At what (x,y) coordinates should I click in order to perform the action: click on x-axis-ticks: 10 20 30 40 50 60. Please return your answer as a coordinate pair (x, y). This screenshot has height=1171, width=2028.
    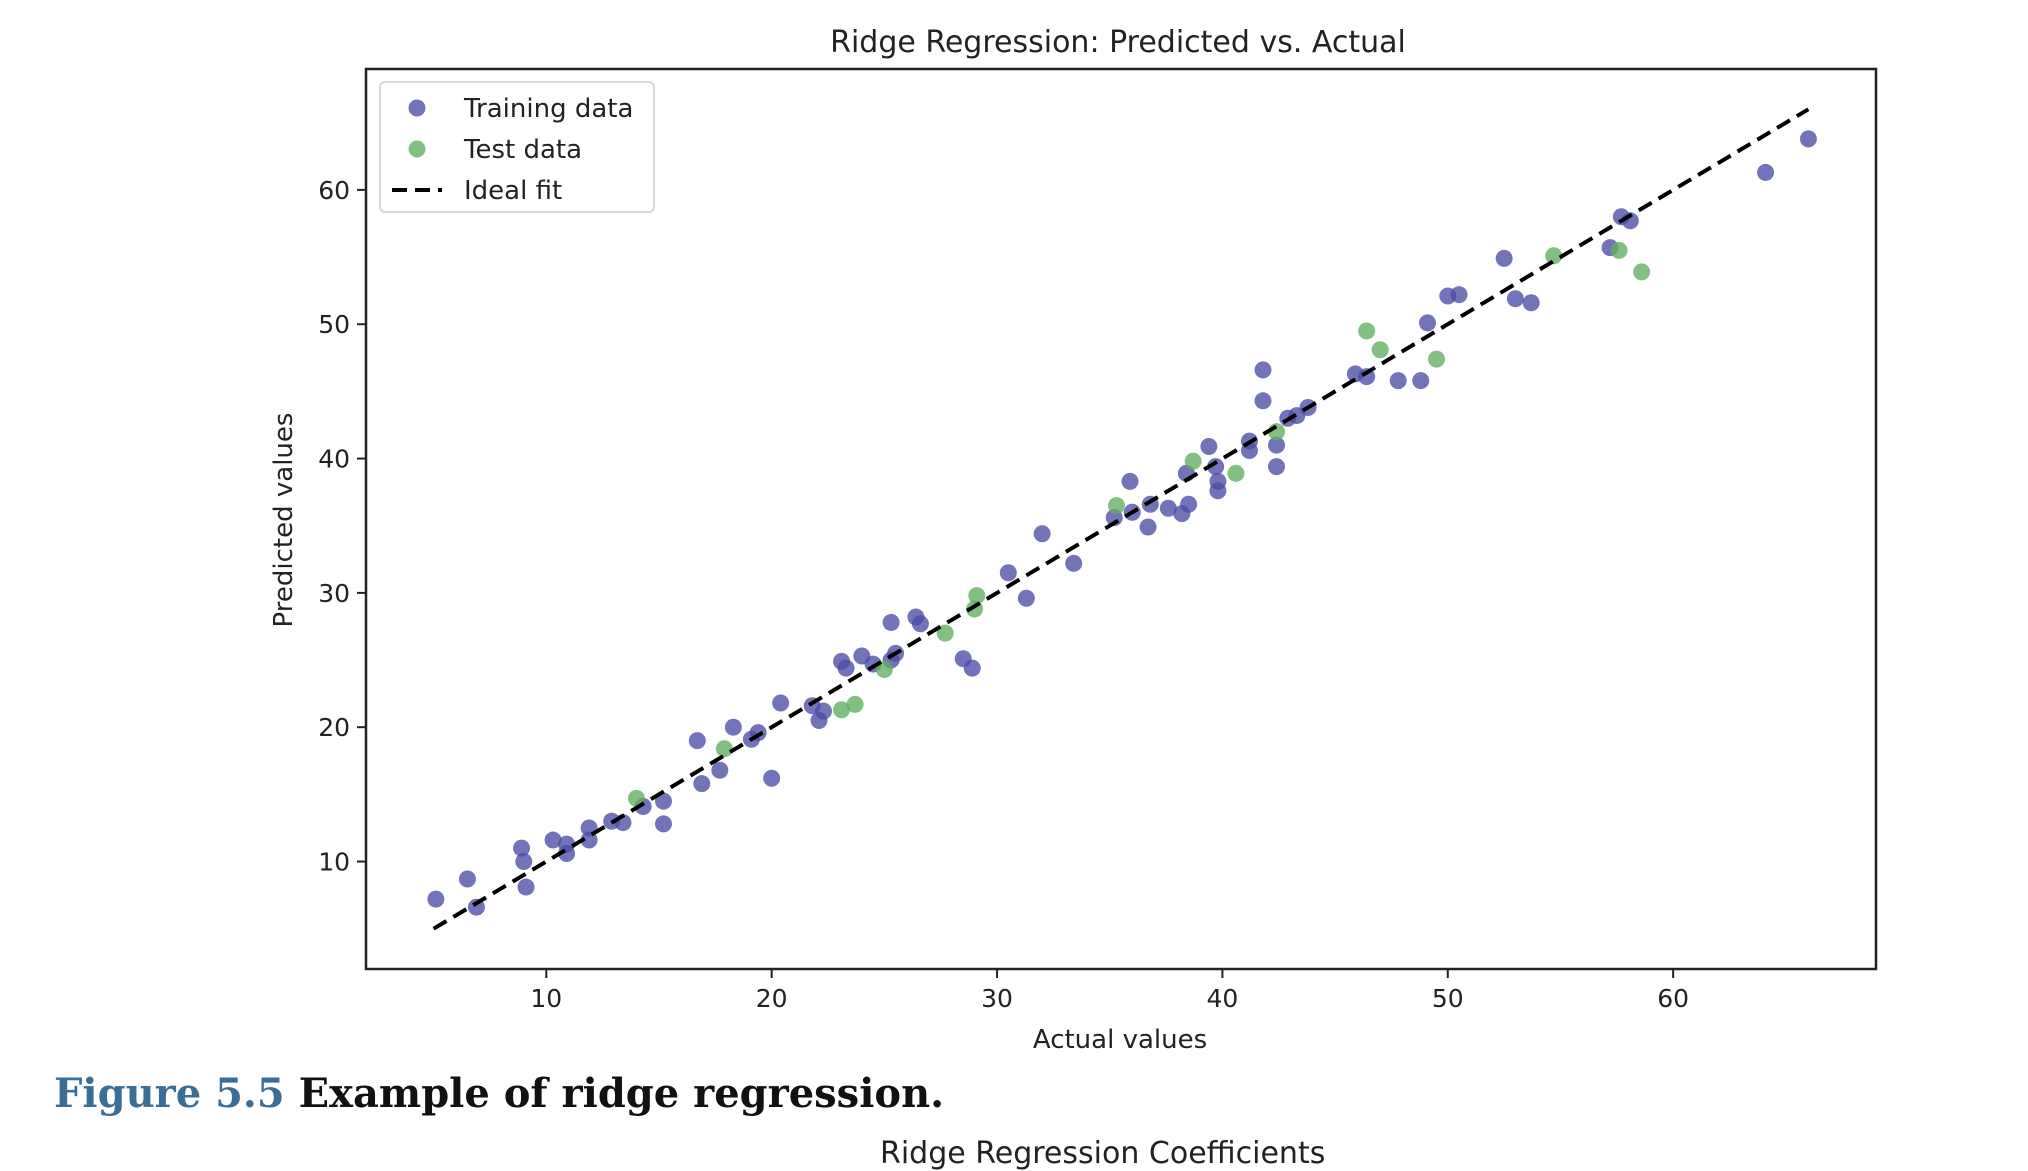
    Looking at the image, I should click on (1109, 991).